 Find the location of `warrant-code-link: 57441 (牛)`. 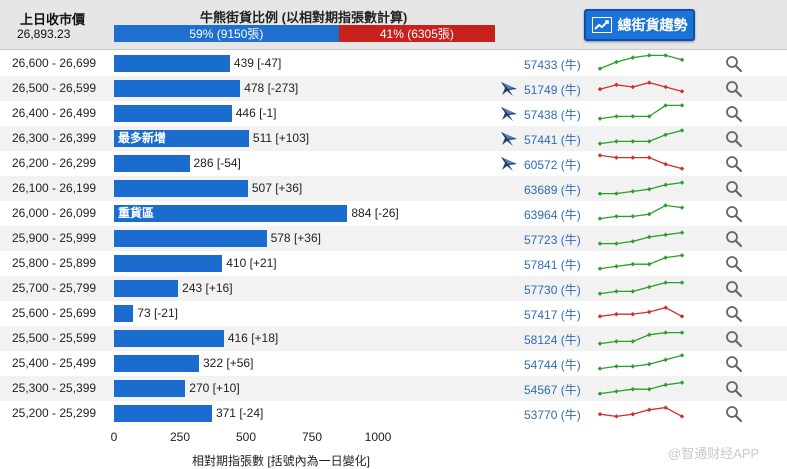

warrant-code-link: 57441 (牛) is located at coordinates (552, 140).